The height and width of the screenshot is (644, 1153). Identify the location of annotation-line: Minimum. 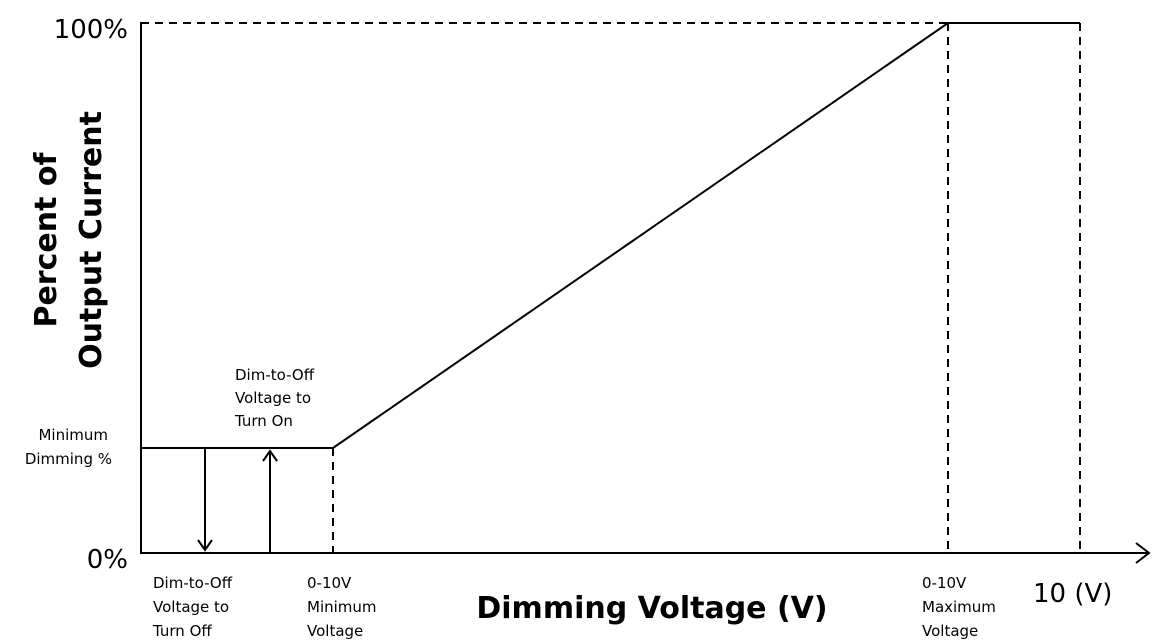
(342, 607).